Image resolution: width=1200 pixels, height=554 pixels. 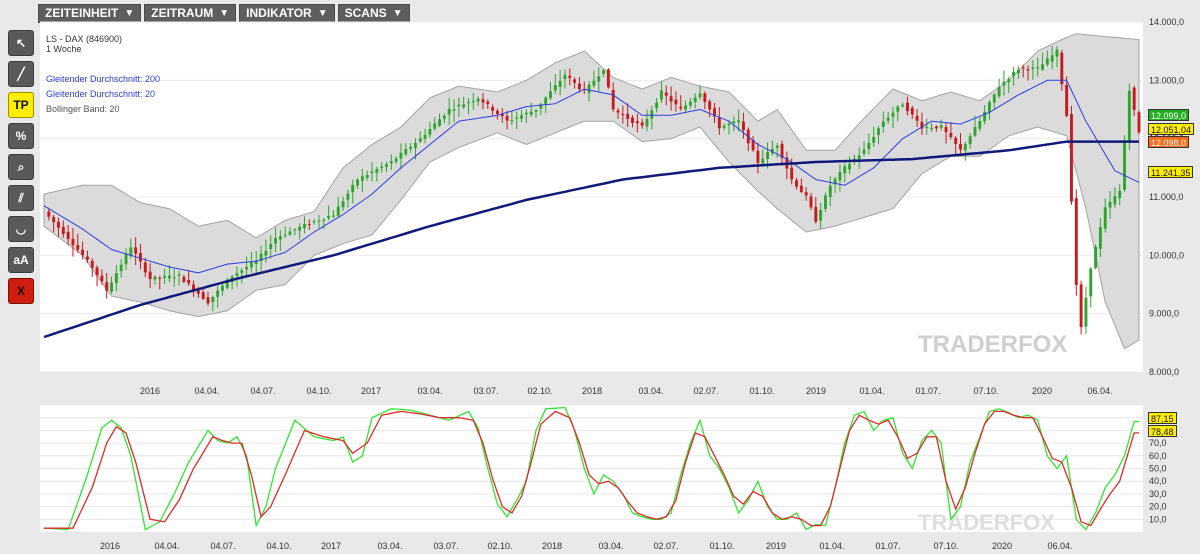 What do you see at coordinates (871, 391) in the screenshot?
I see `x-tick-label: 01.04.` at bounding box center [871, 391].